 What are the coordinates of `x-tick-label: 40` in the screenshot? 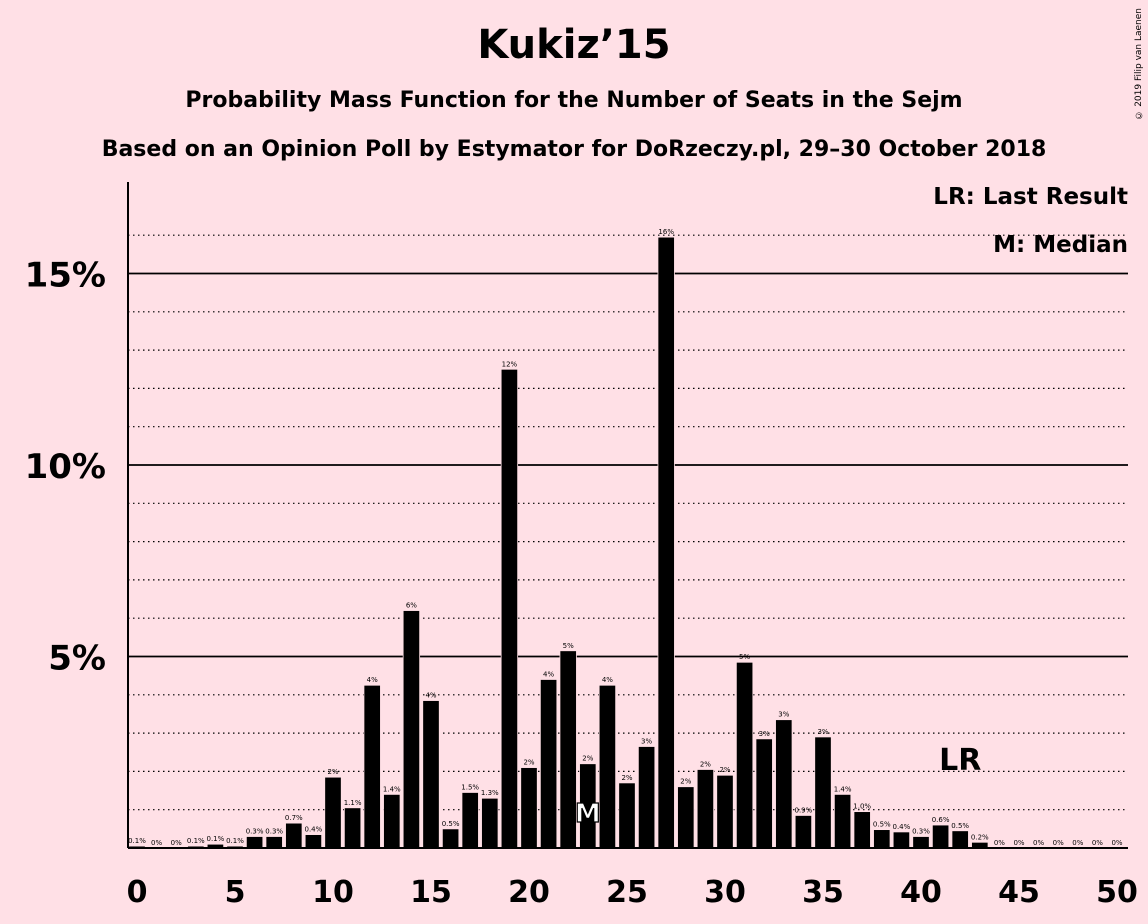 It's located at (921, 892).